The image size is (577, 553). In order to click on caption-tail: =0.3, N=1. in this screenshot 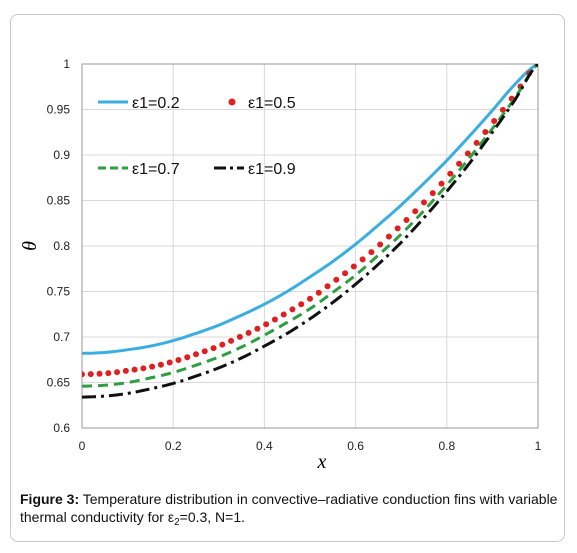, I will do `click(212, 517)`.